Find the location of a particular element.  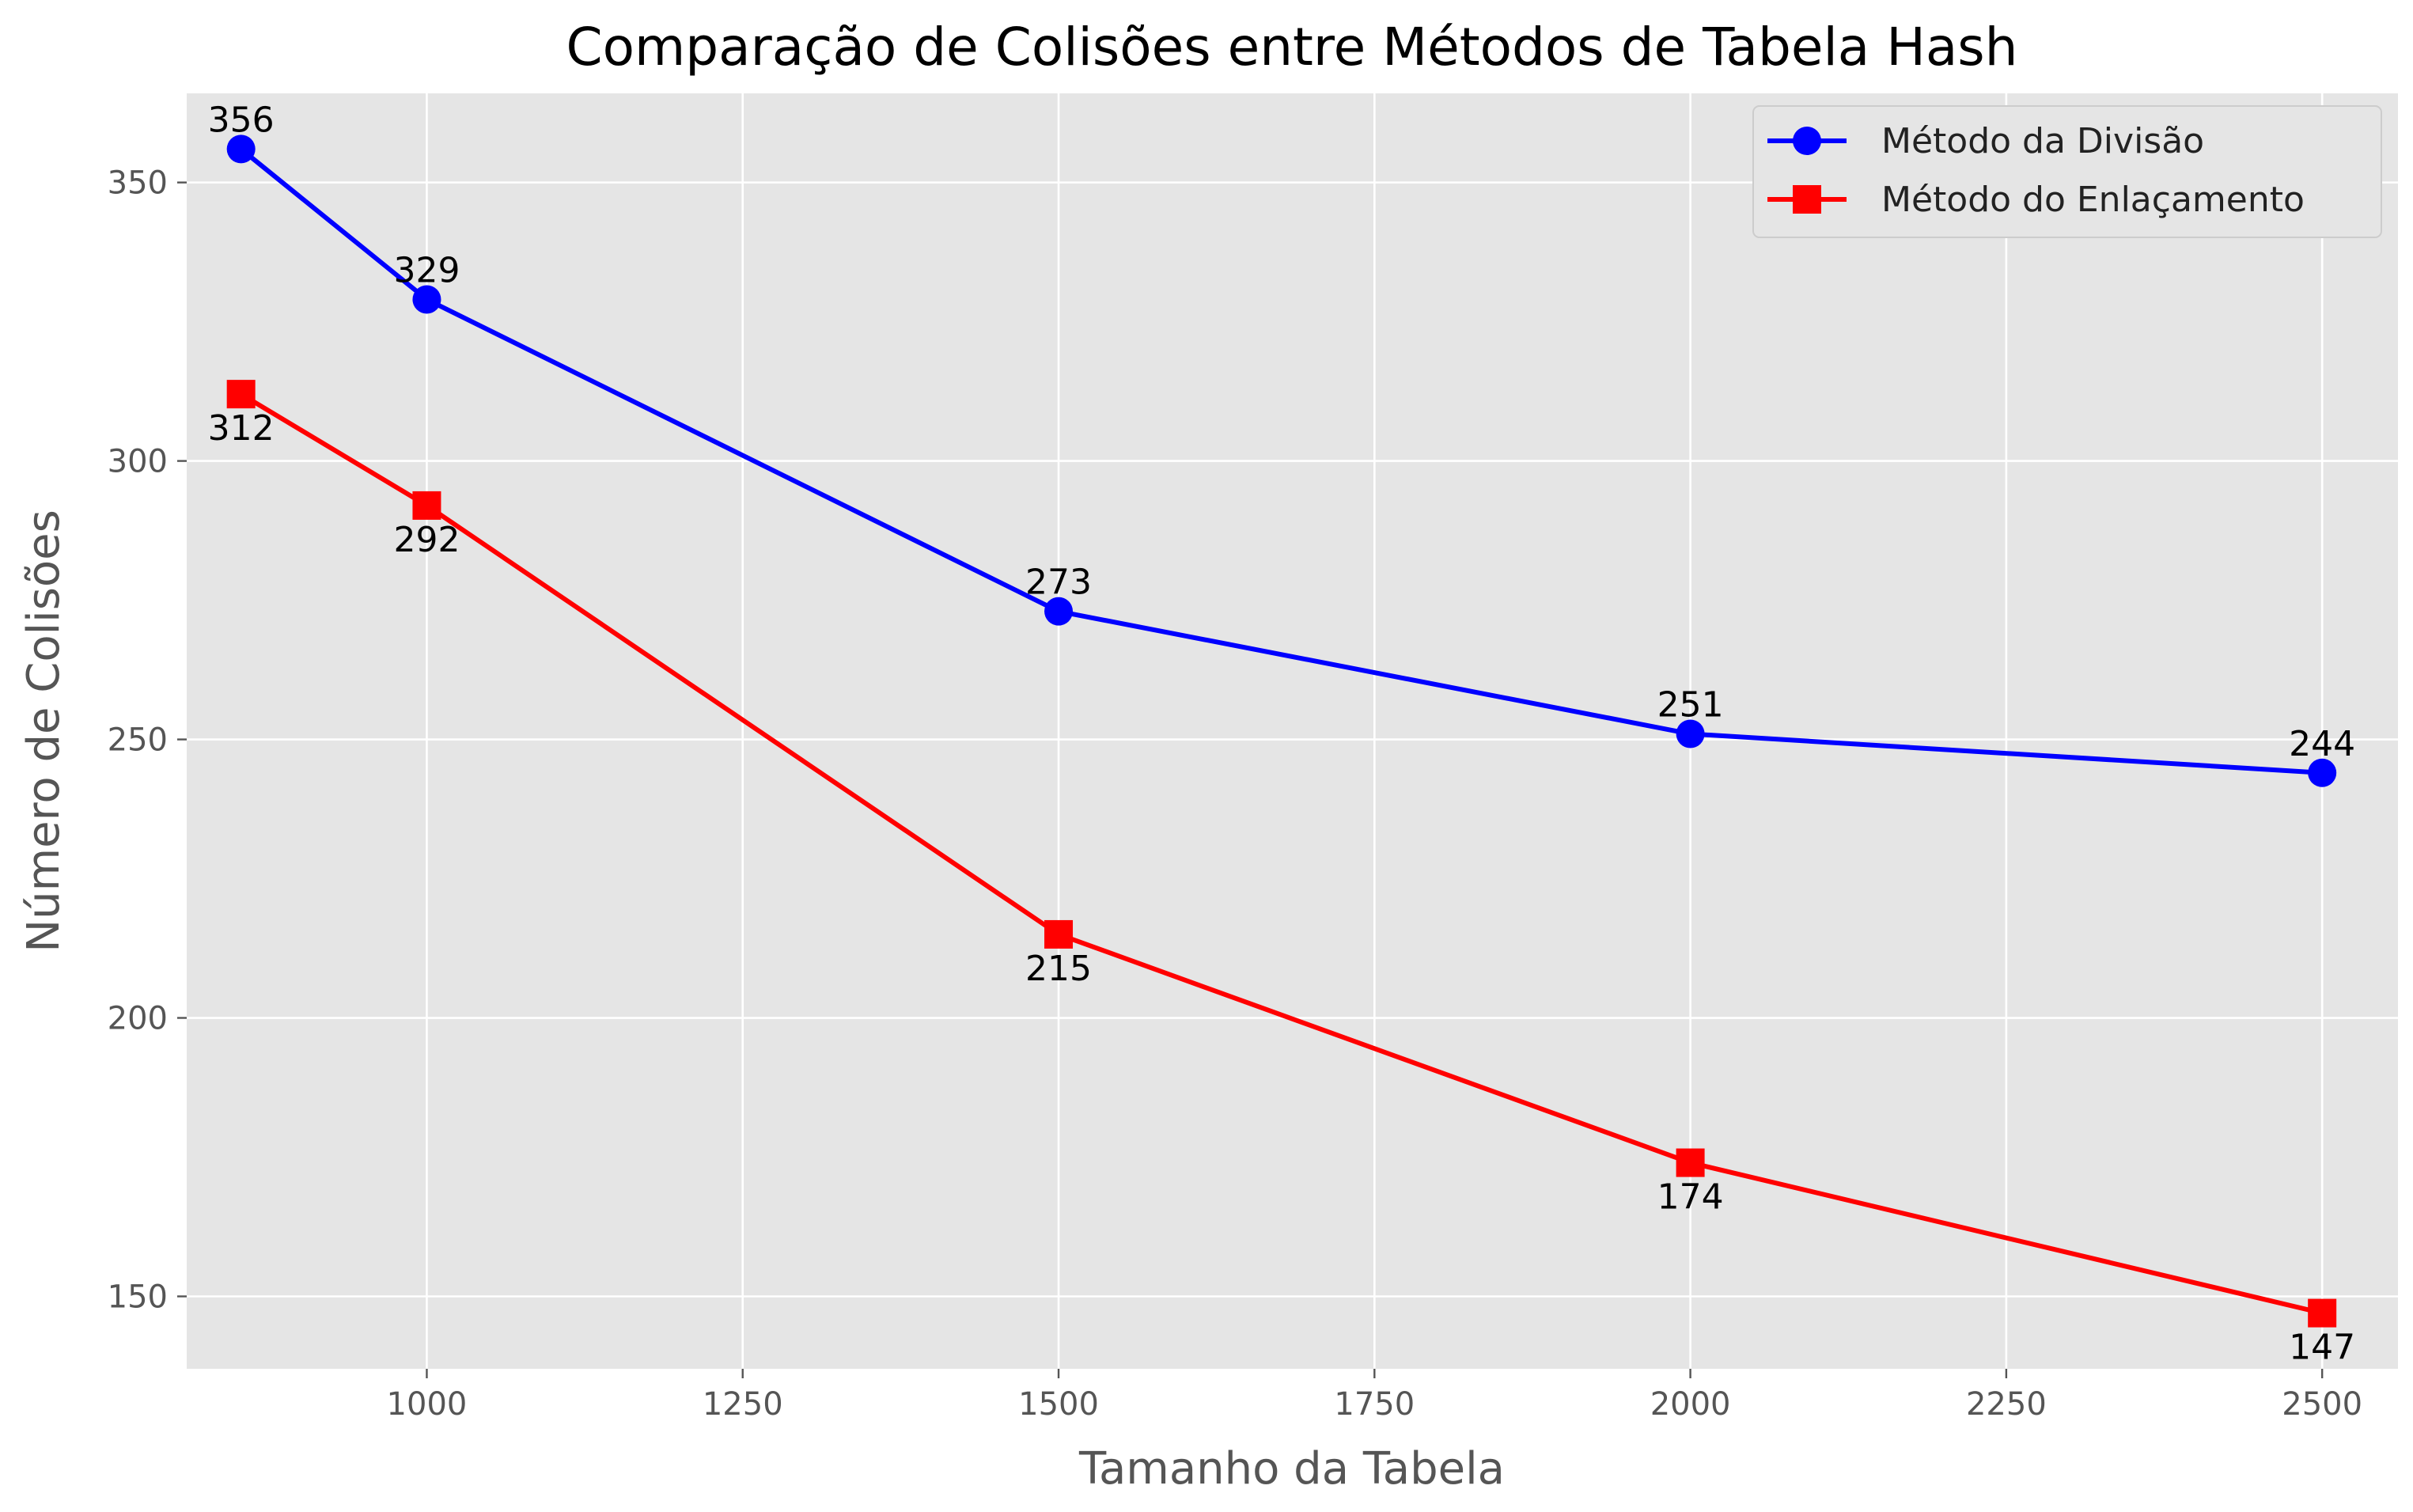

x-tick-label: 1500 is located at coordinates (1058, 1404).